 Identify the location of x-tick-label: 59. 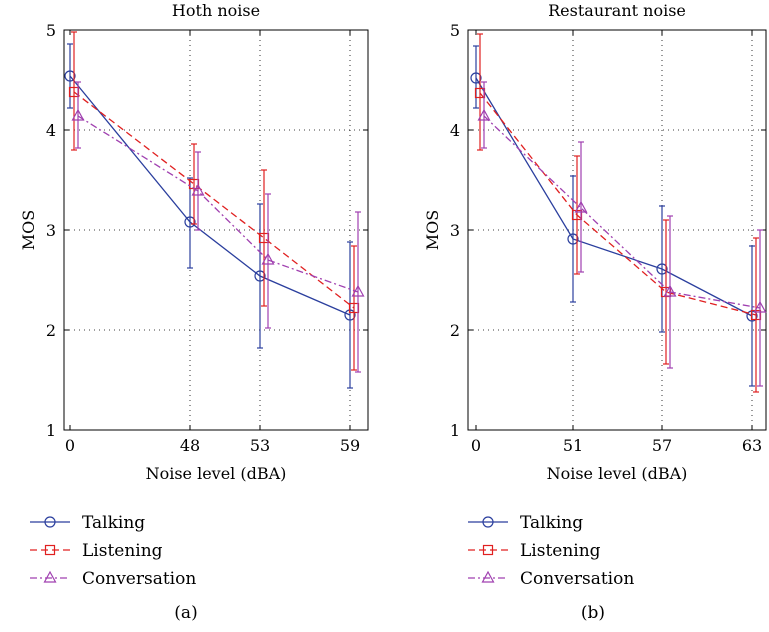
(350, 445).